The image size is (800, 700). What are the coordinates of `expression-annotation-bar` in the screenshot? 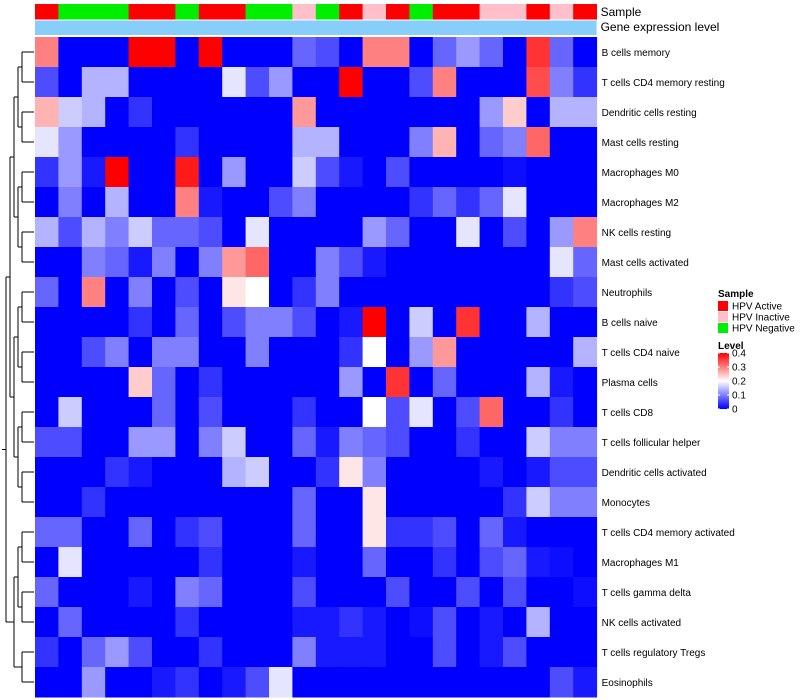 It's located at (316, 27).